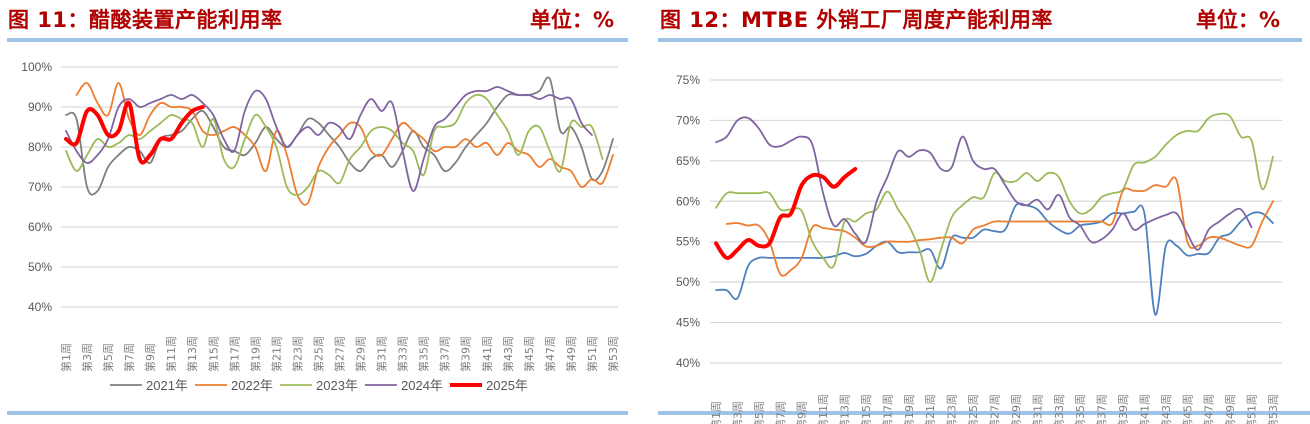  Describe the element at coordinates (1080, 409) in the screenshot. I see `right-x-tick-label: 第35周` at that location.